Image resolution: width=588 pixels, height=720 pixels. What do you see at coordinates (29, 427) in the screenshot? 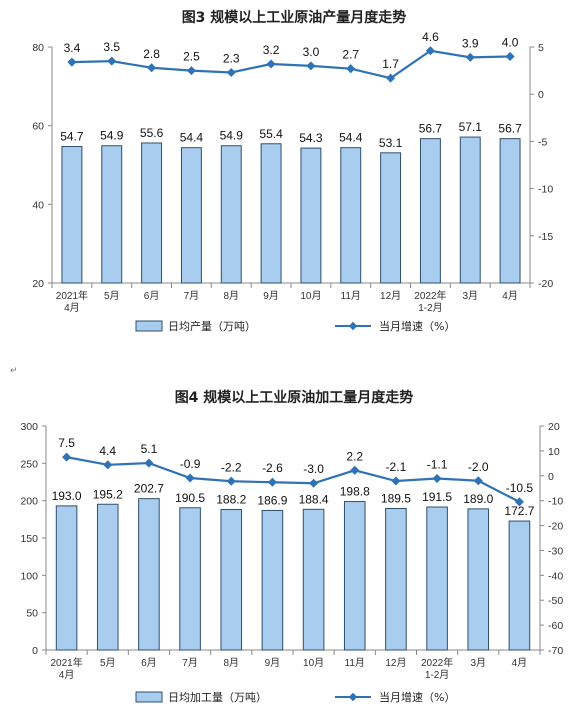
I see `chart2-left-tick-label: 300` at bounding box center [29, 427].